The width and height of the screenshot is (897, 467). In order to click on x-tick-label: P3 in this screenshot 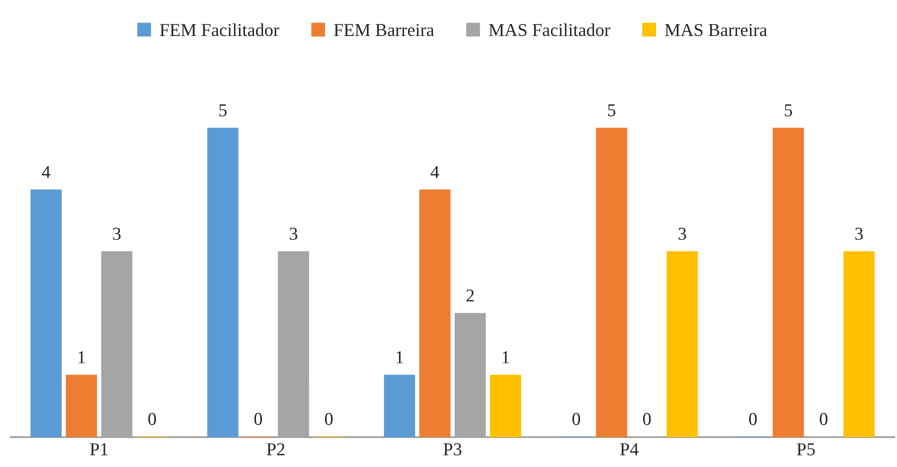, I will do `click(453, 449)`.